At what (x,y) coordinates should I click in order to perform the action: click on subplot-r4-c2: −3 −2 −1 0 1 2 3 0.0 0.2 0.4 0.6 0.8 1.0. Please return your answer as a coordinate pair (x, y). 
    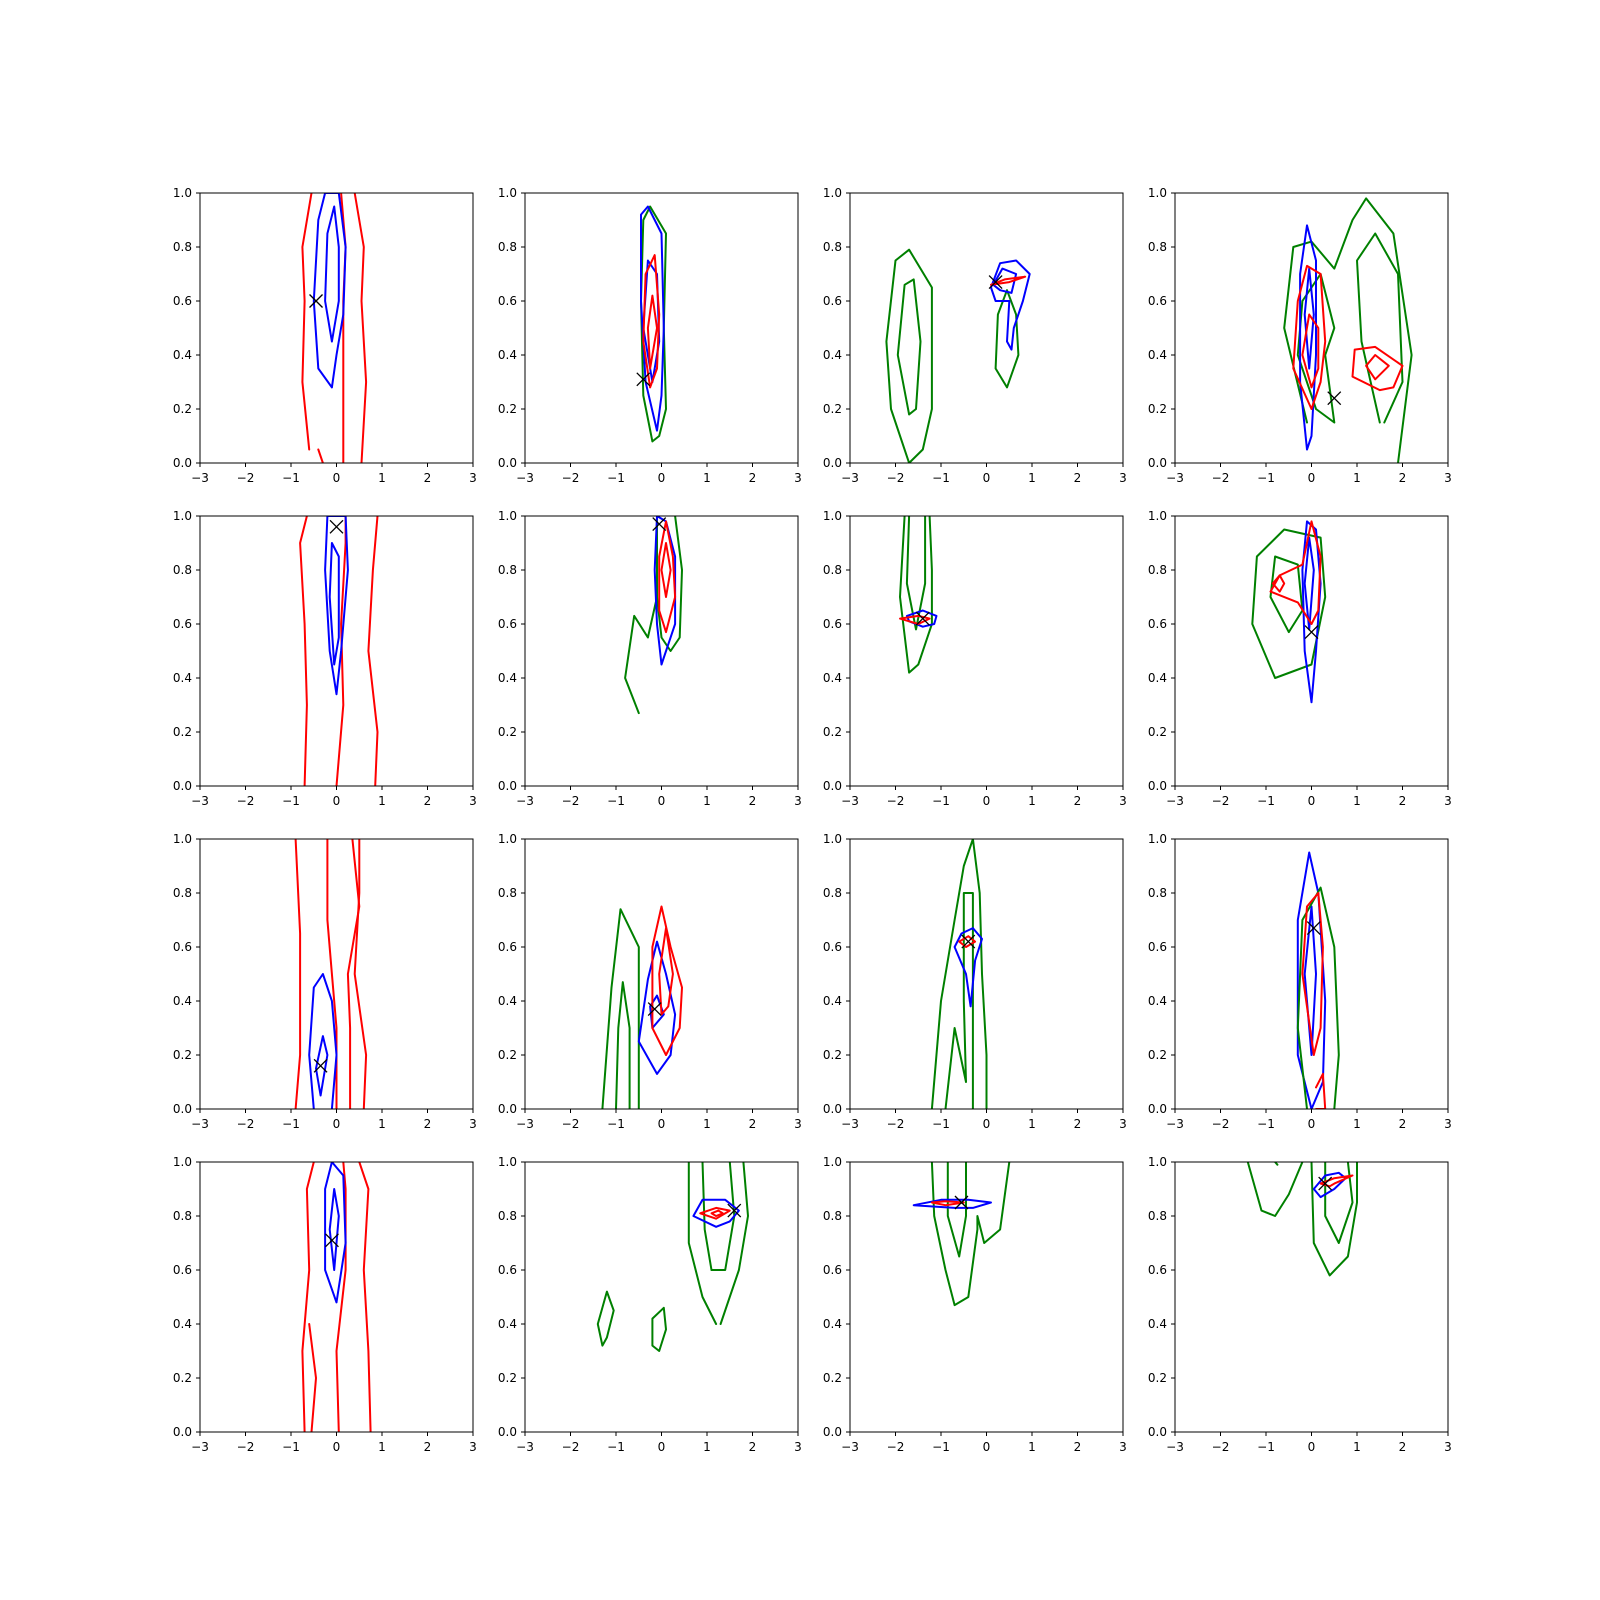
    Looking at the image, I should click on (650, 1304).